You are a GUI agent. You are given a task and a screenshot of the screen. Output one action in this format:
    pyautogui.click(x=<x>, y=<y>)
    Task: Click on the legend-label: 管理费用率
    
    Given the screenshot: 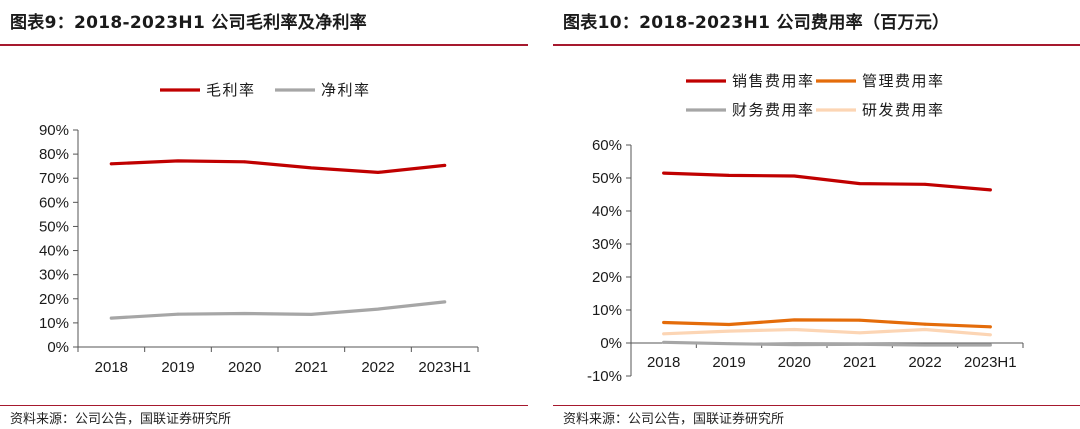 What is the action you would take?
    pyautogui.click(x=903, y=81)
    